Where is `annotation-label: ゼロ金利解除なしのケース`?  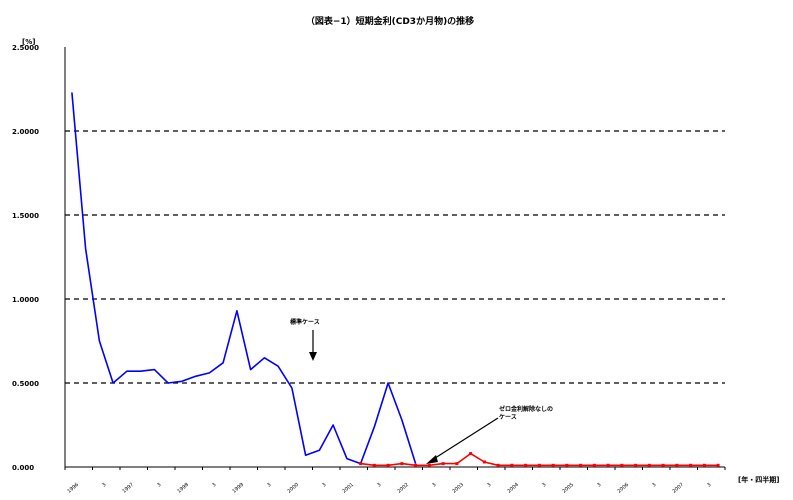
annotation-label: ゼロ金利解除なしのケース is located at coordinates (526, 413).